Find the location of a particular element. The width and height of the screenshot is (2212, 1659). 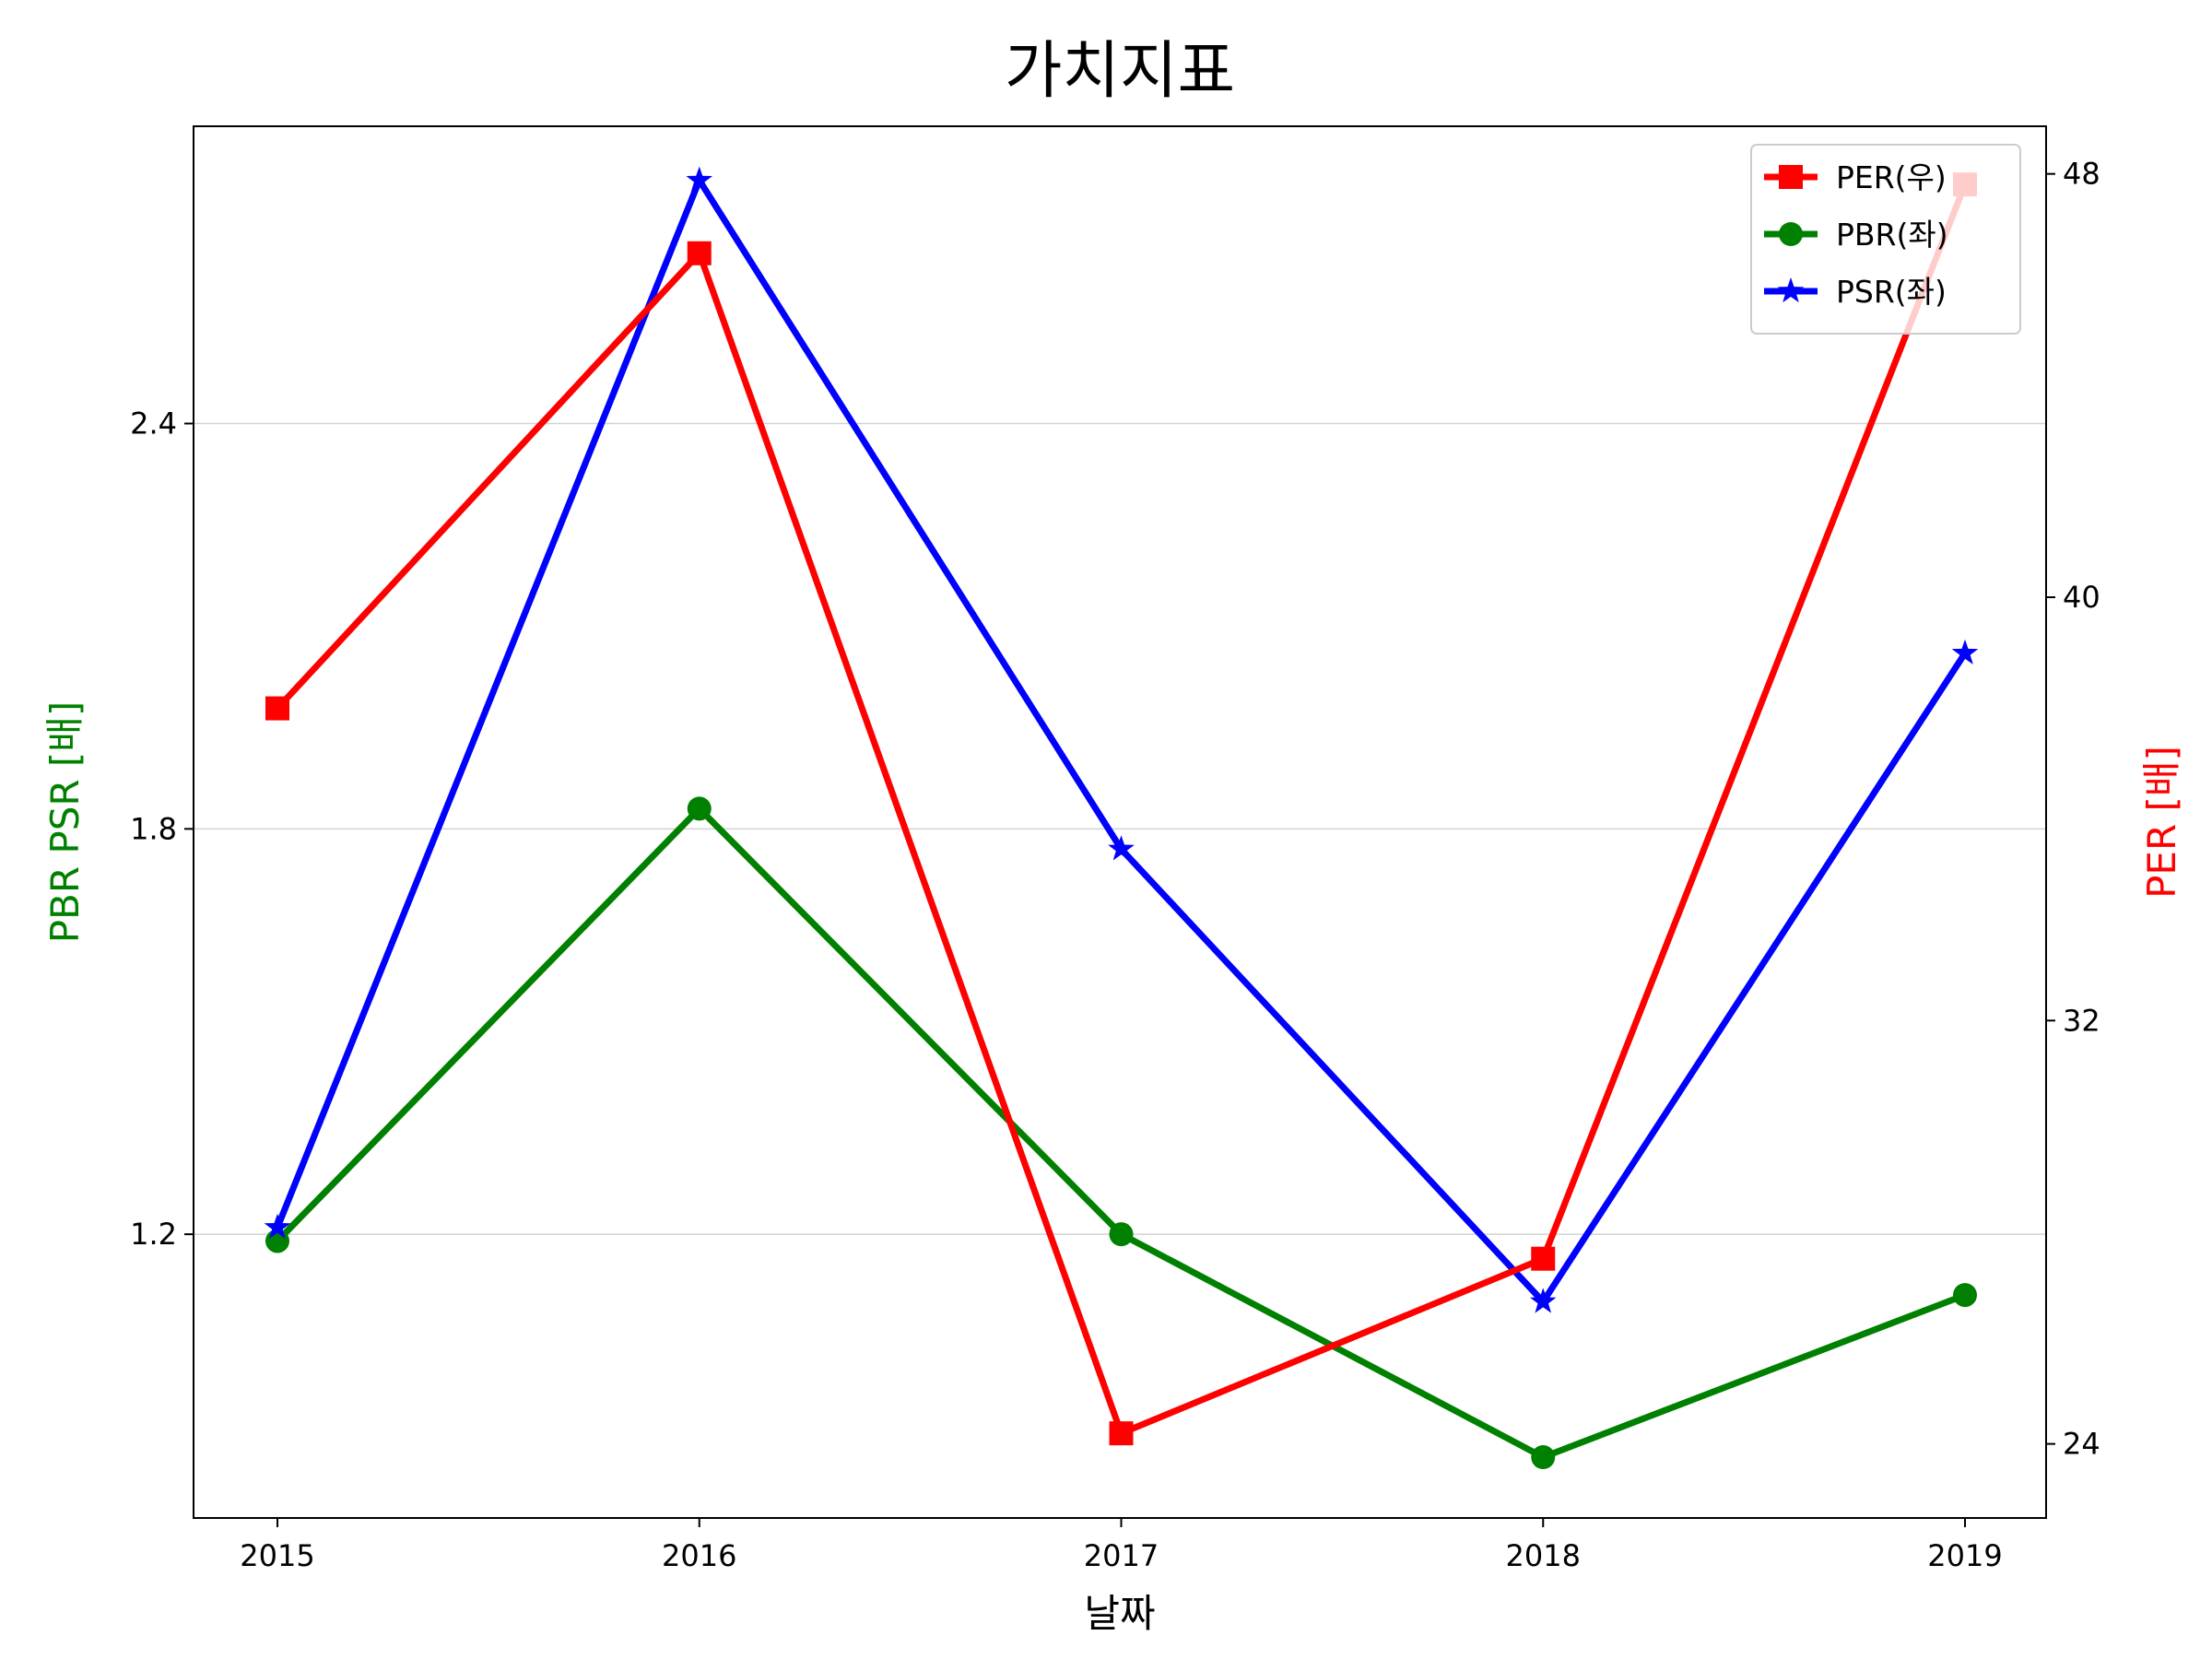

x-tick-label: 2017 is located at coordinates (1121, 1555).